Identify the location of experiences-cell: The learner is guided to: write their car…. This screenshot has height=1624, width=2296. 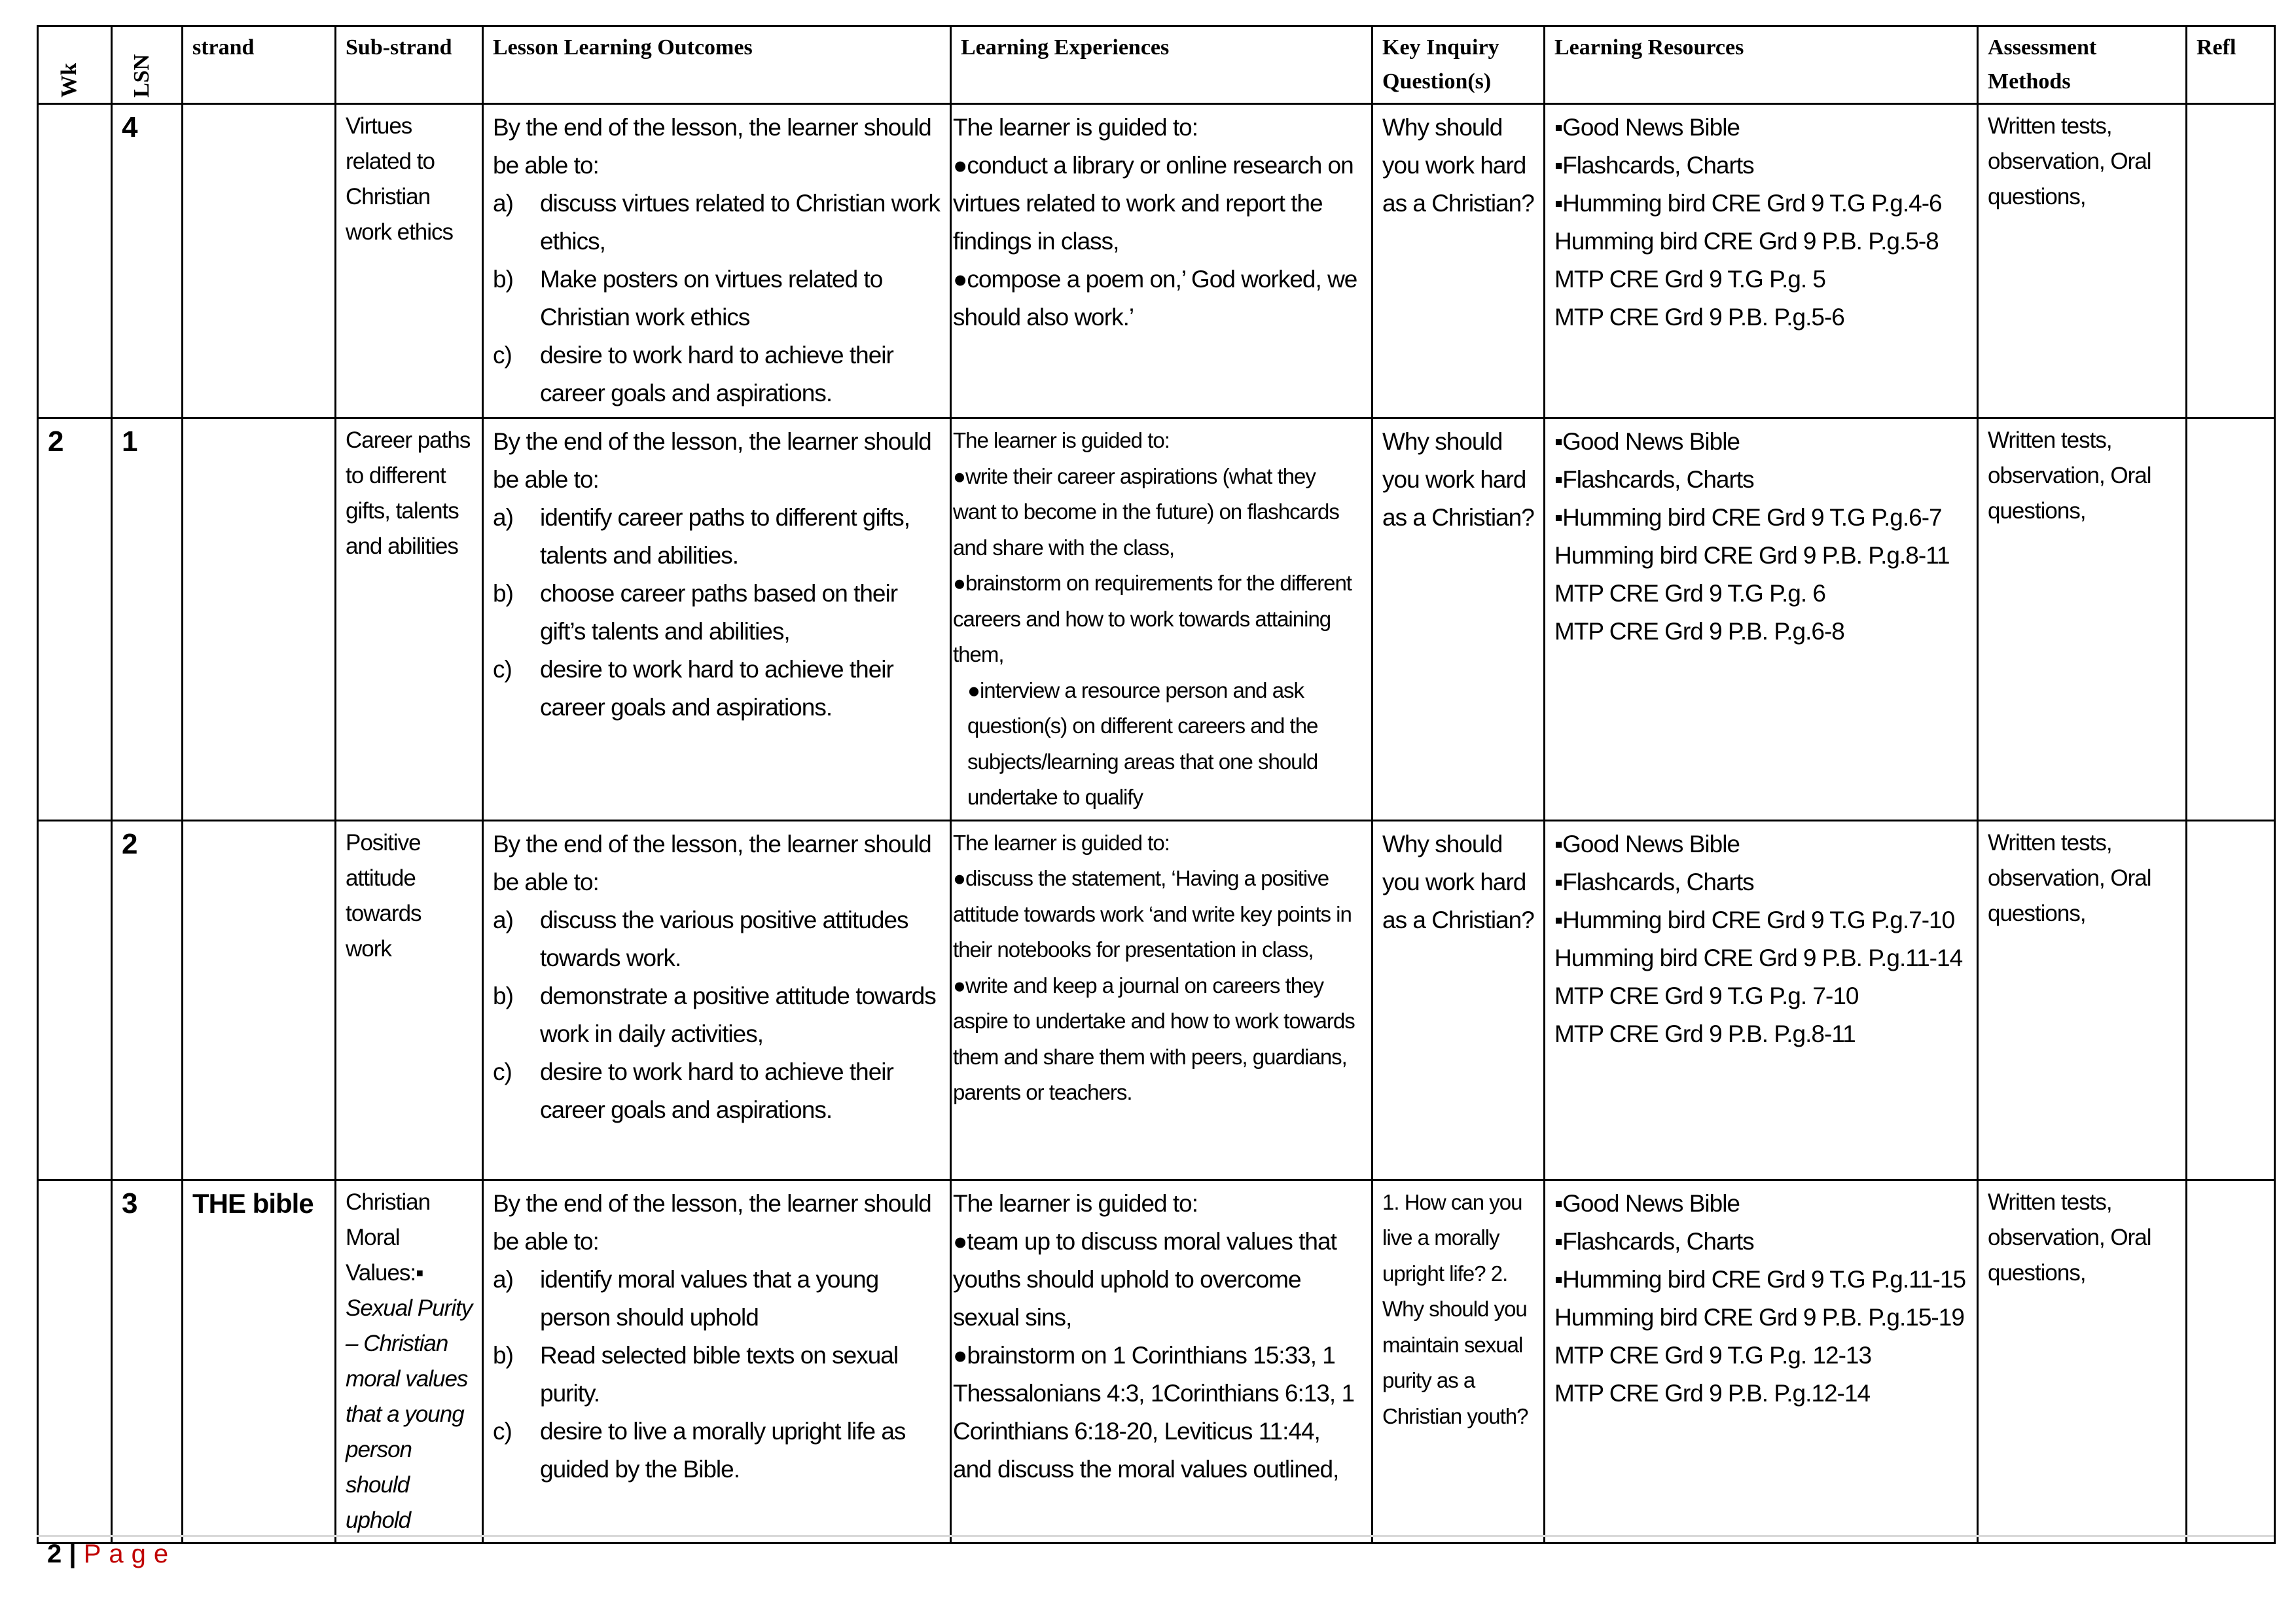
(1161, 619).